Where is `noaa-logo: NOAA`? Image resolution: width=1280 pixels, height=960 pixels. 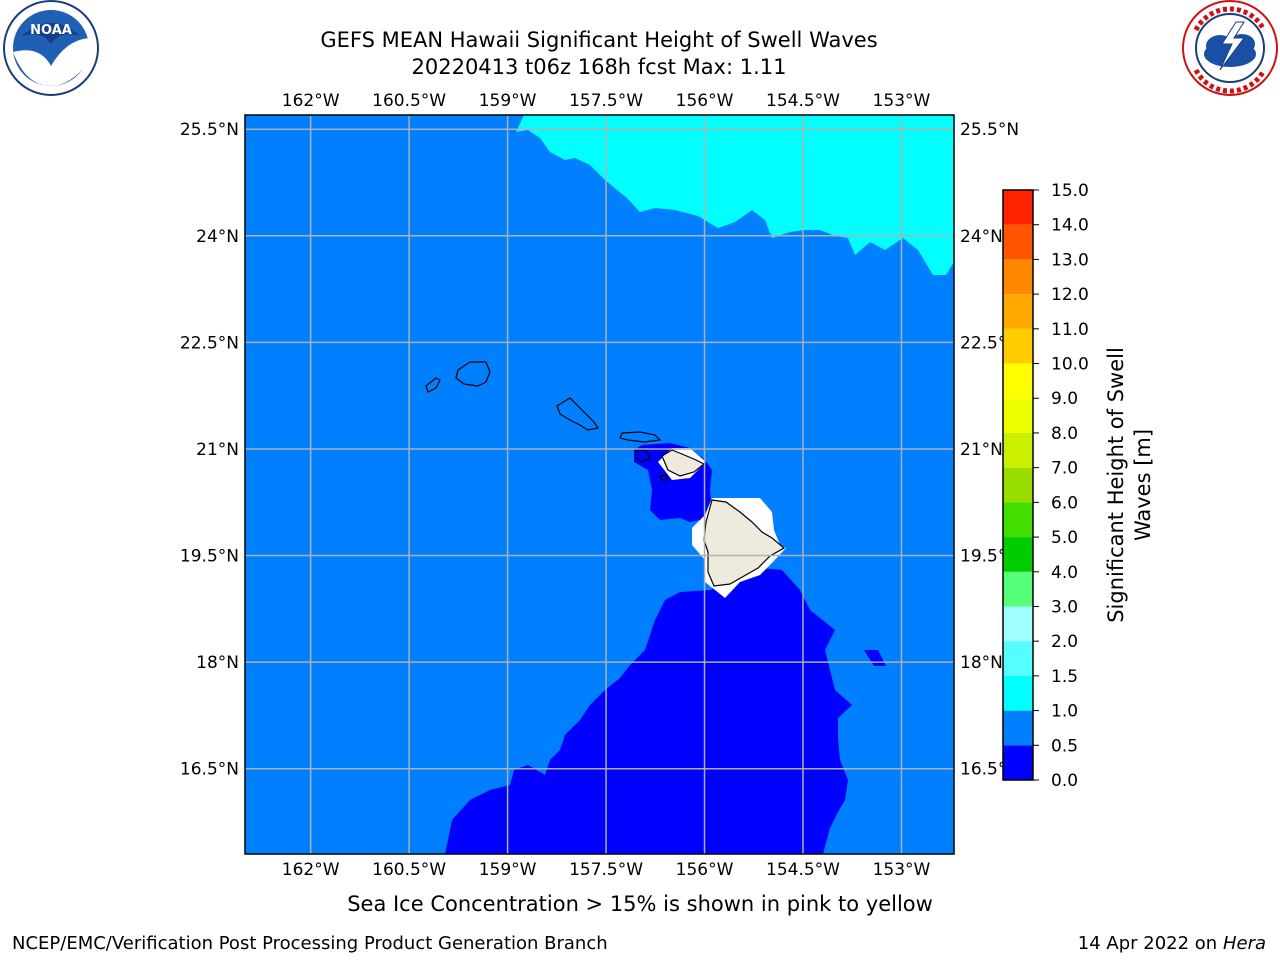 noaa-logo: NOAA is located at coordinates (51, 48).